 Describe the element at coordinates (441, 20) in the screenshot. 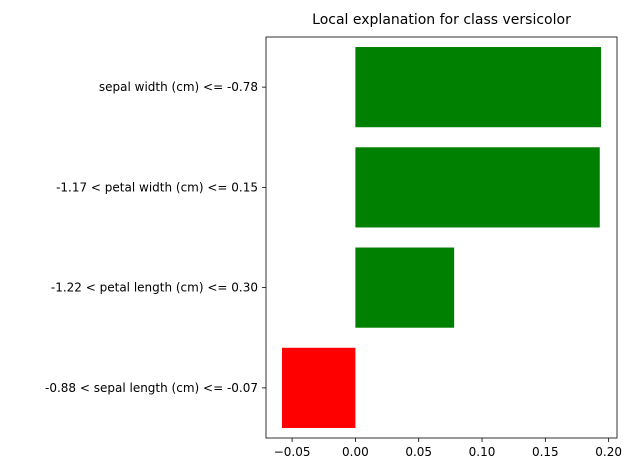

I see `chart-title: Local explanation for class versicolor` at that location.